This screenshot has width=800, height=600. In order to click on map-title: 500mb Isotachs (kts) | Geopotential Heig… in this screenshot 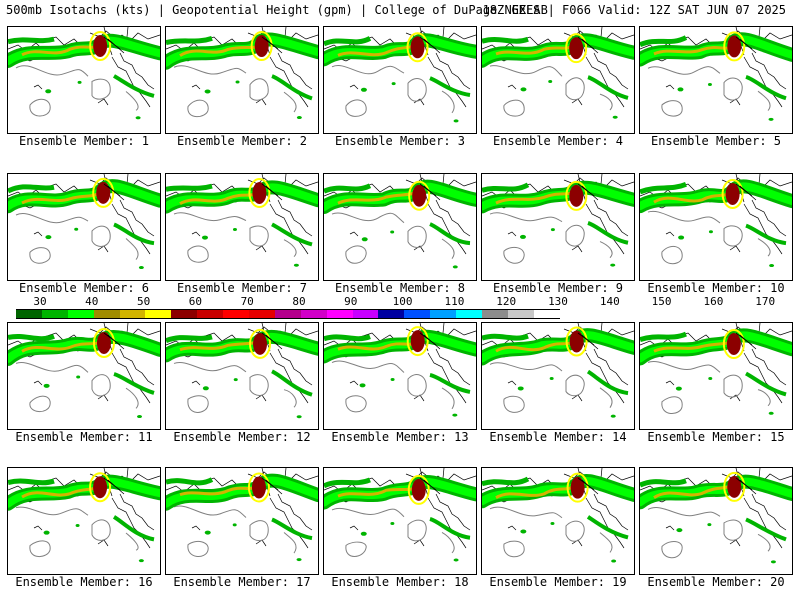, I will do `click(277, 10)`.